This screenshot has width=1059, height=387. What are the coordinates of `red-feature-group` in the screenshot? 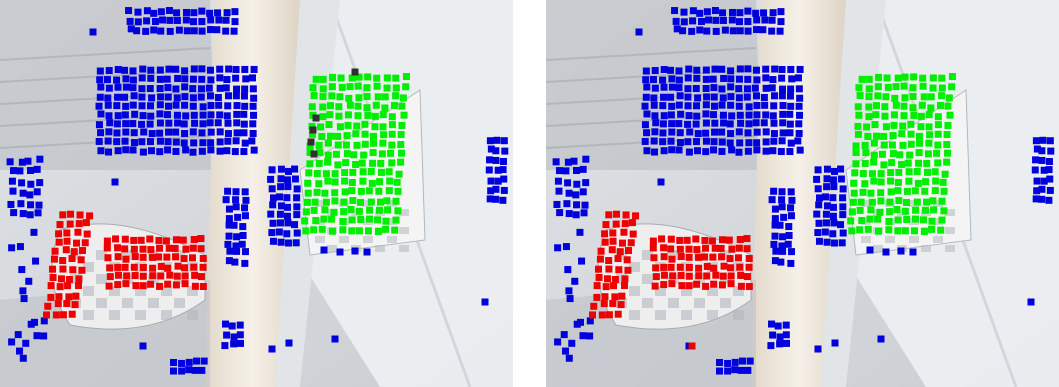 It's located at (125, 264).